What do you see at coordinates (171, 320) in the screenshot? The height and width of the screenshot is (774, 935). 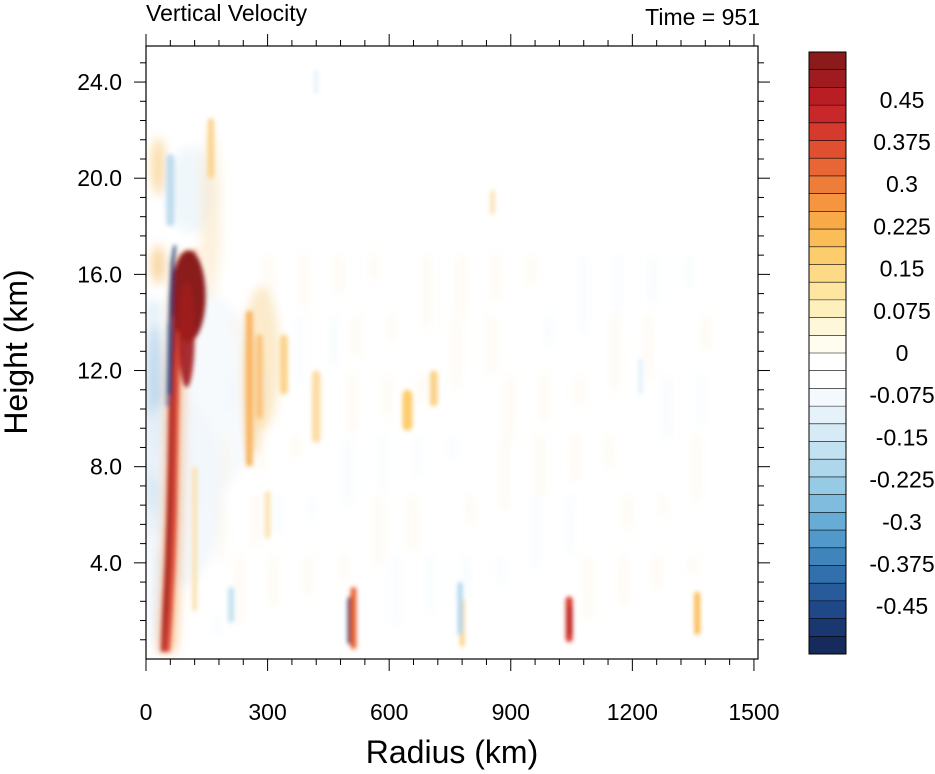 I see `eye-downdraft` at bounding box center [171, 320].